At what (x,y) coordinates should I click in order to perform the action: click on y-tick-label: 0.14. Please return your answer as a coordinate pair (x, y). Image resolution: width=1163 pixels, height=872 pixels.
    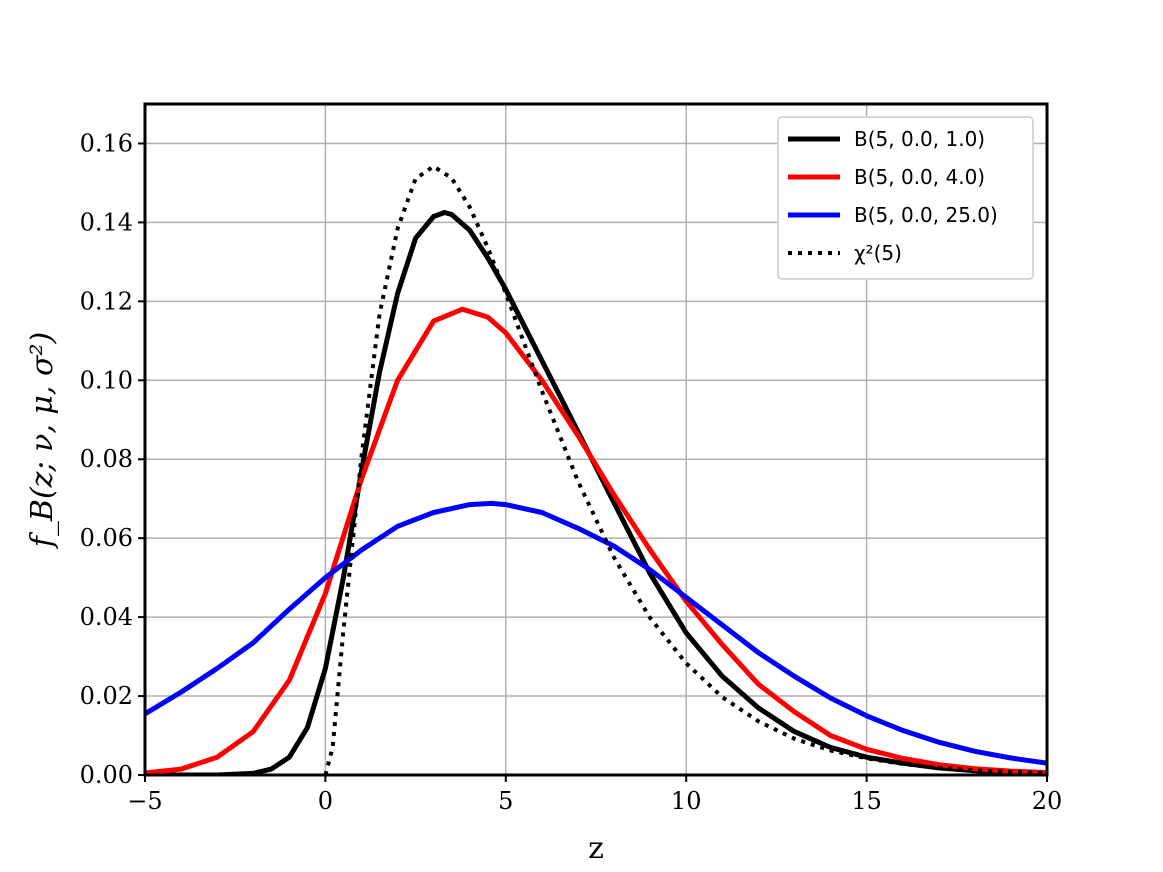
    Looking at the image, I should click on (106, 222).